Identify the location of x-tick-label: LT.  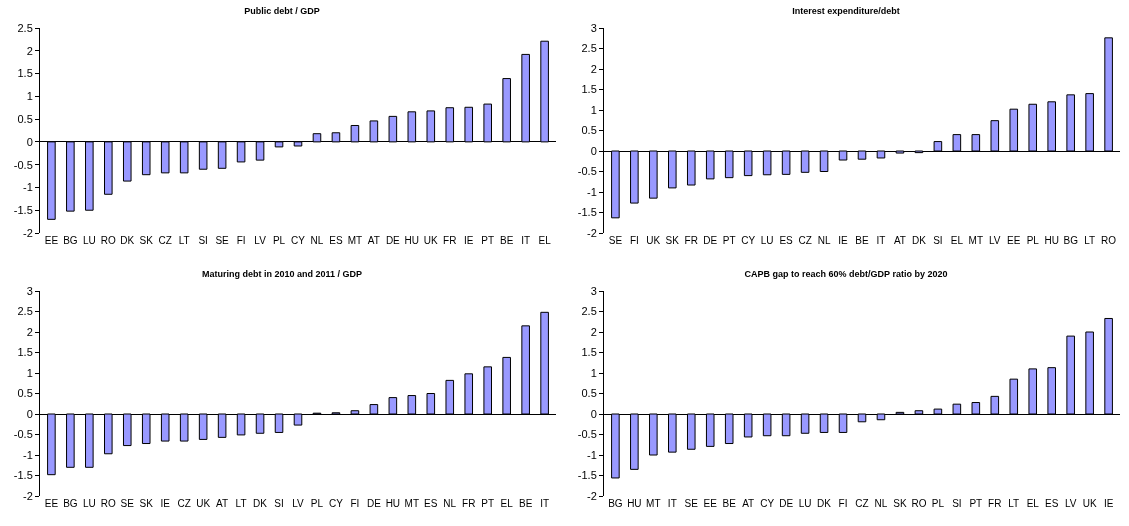
(1090, 240).